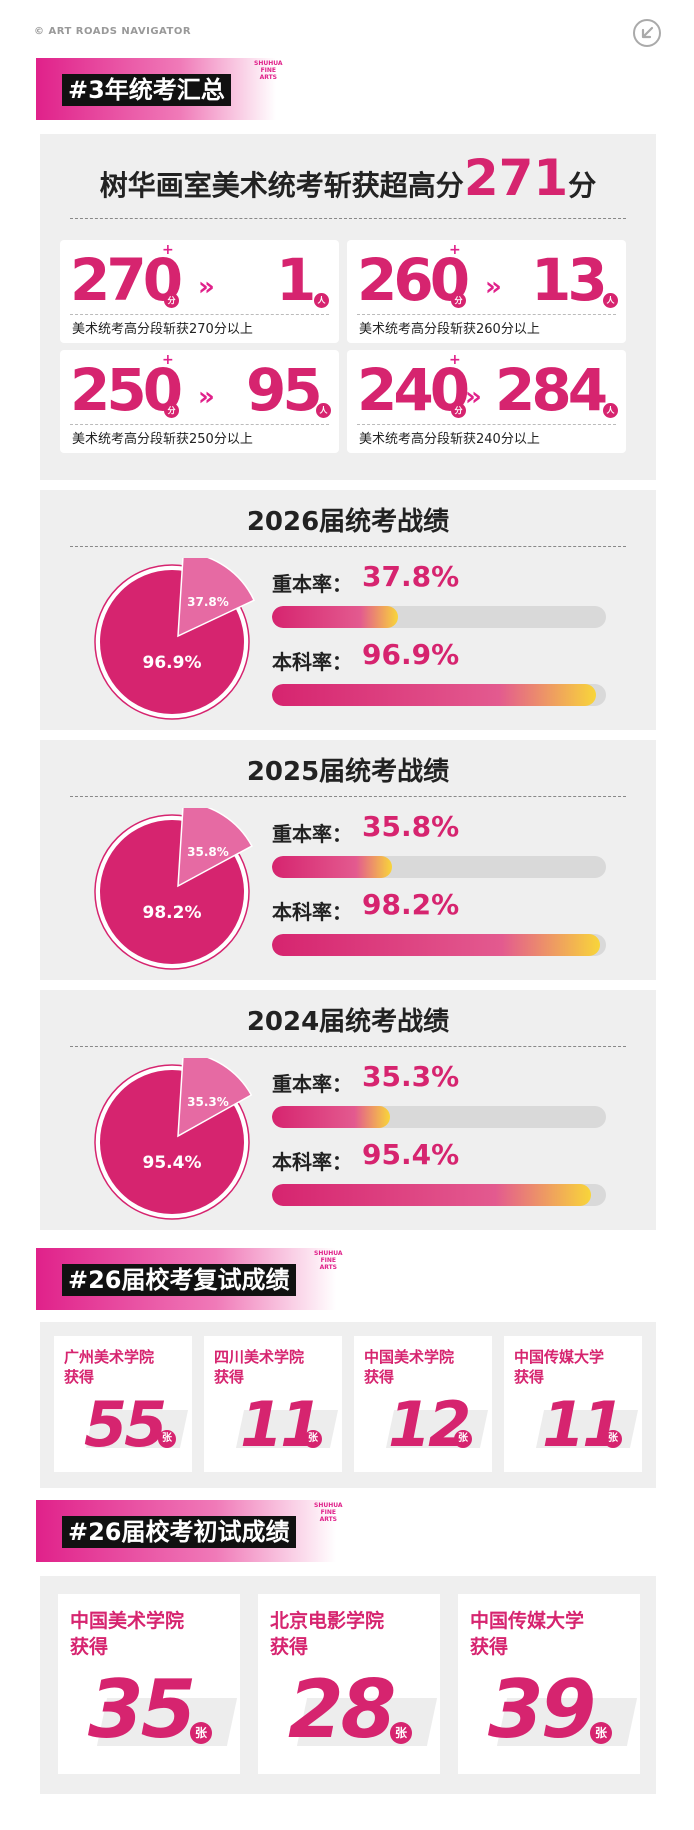  Describe the element at coordinates (647, 33) in the screenshot. I see `arrow-circle-icon` at that location.